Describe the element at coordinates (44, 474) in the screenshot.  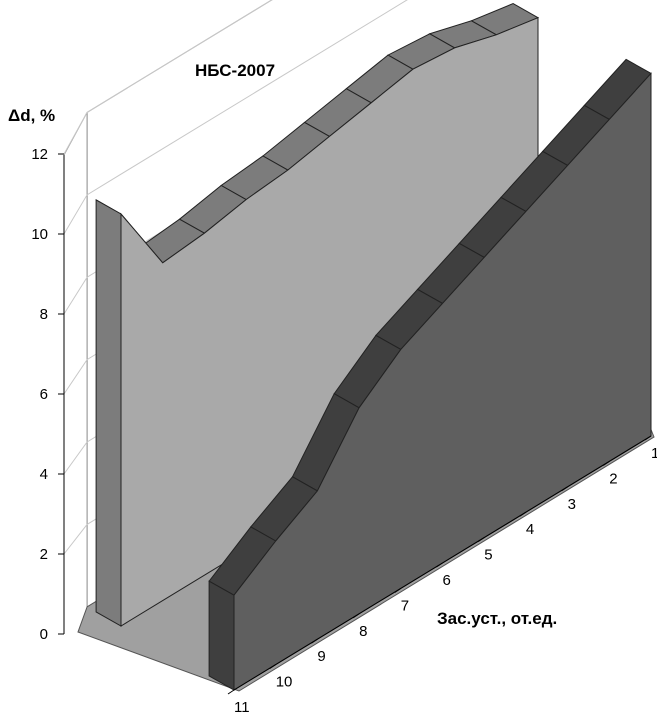
I see `y-tick-label: 4` at that location.